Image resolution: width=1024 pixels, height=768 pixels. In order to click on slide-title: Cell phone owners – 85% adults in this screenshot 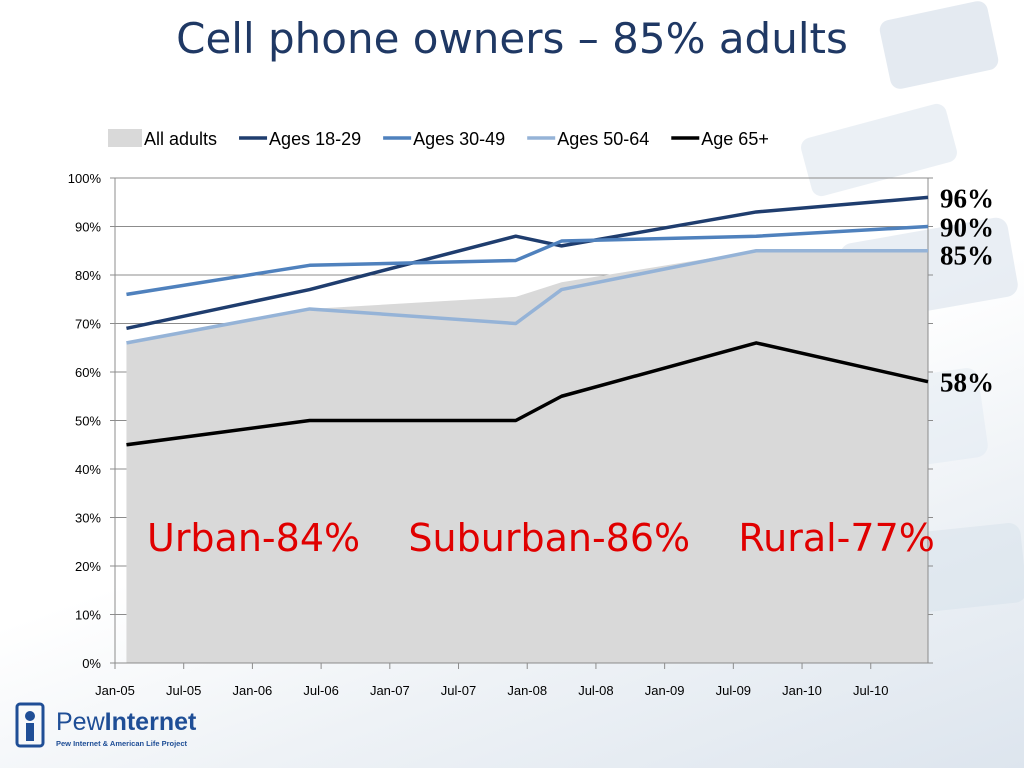, I will do `click(512, 38)`.